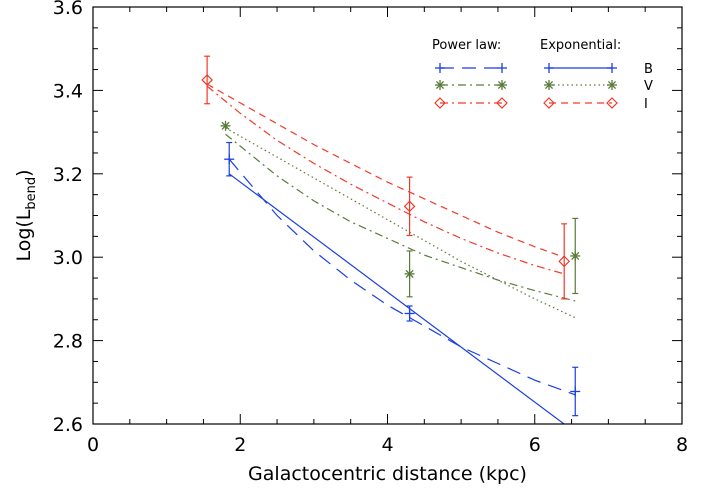 The width and height of the screenshot is (701, 490). What do you see at coordinates (580, 45) in the screenshot?
I see `legend-header-exponential: Exponential:` at bounding box center [580, 45].